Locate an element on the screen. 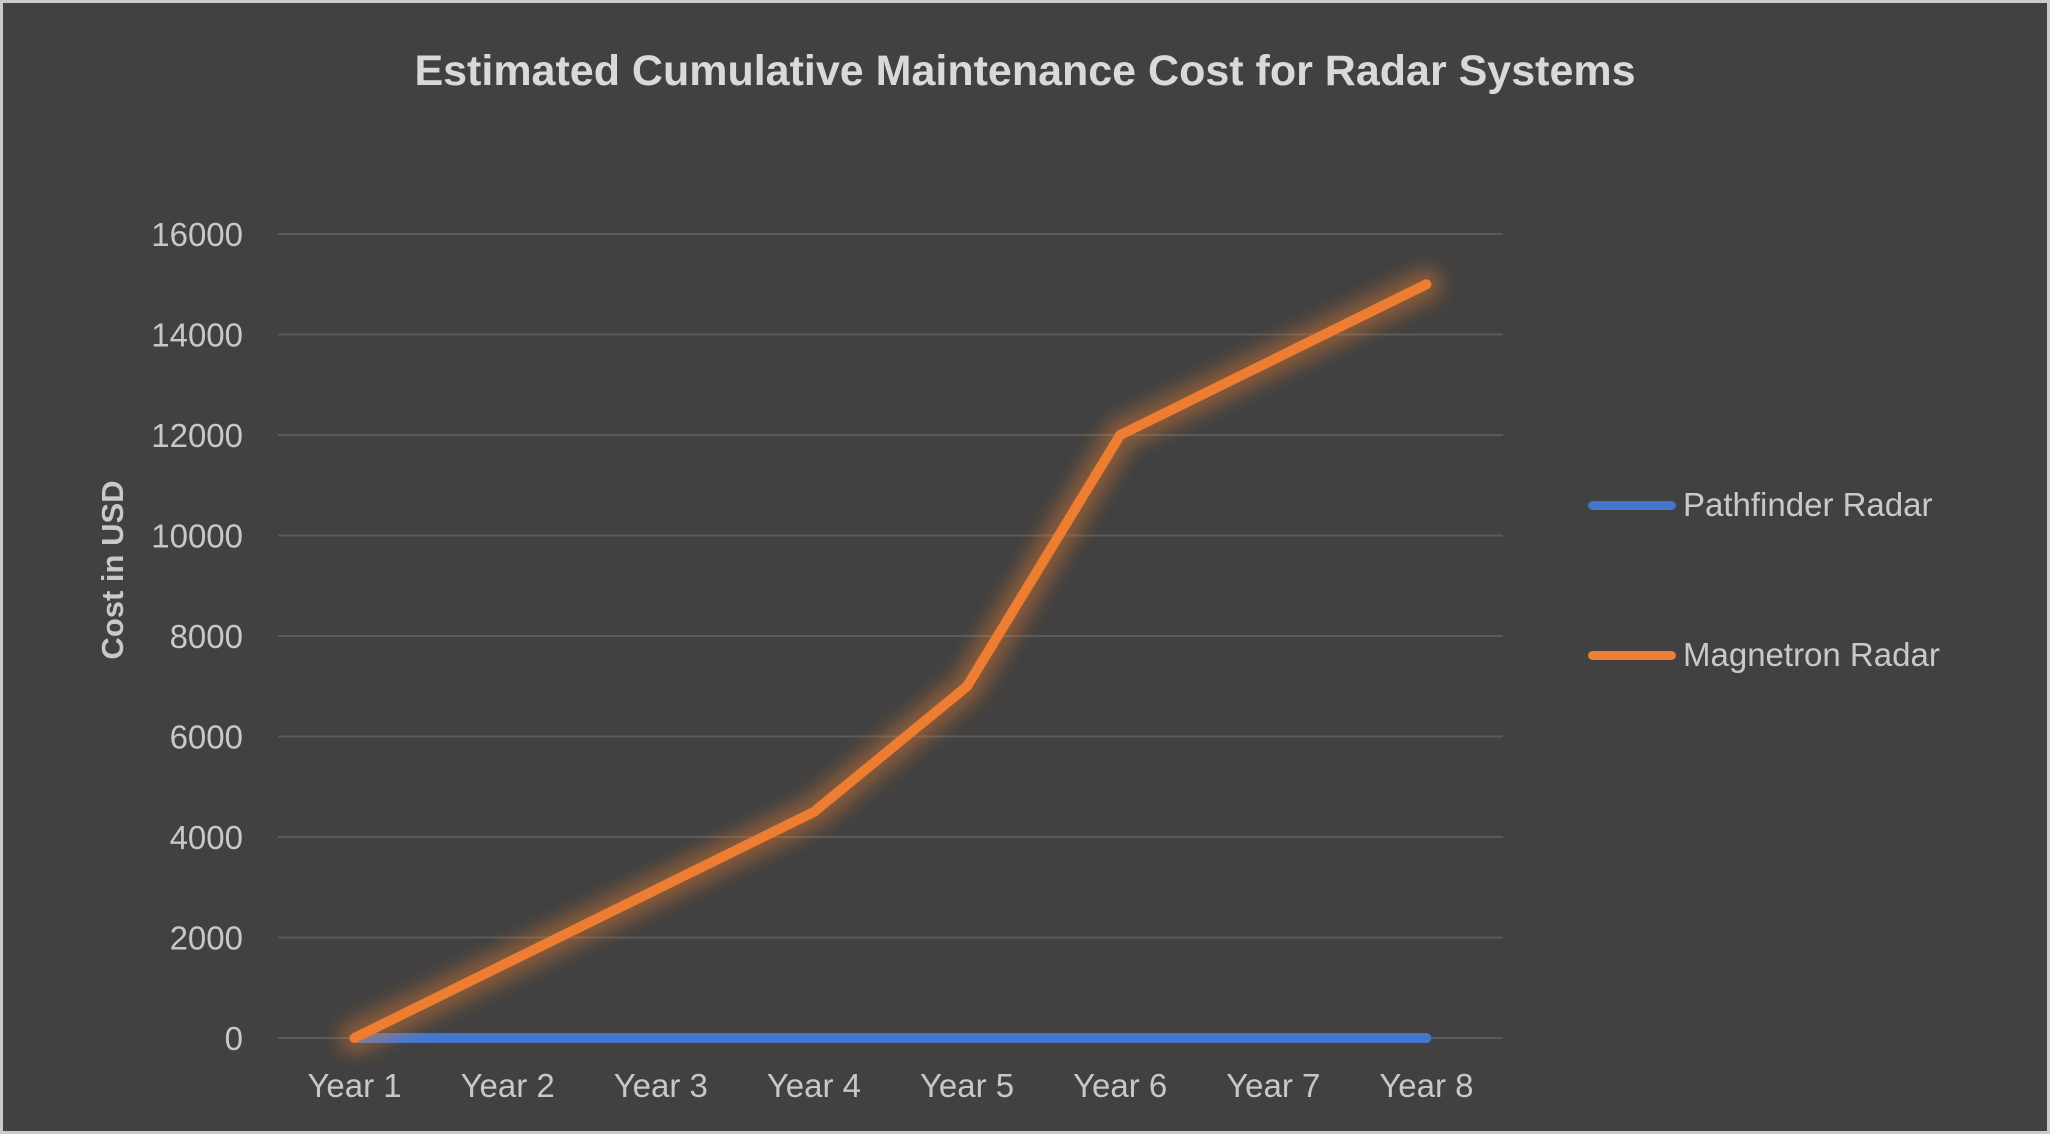 The image size is (2050, 1134). y-tick-label: 6000 is located at coordinates (206, 737).